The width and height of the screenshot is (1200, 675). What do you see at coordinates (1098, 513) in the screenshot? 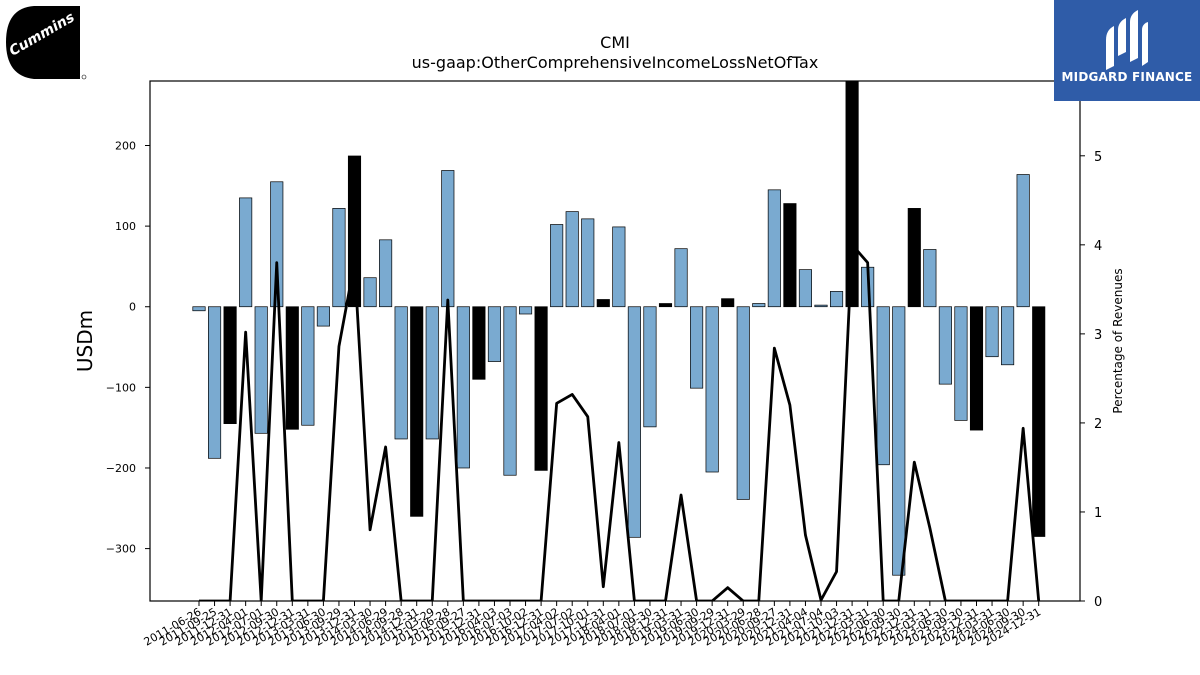
I see `y2-tick-label: 1` at bounding box center [1098, 513].